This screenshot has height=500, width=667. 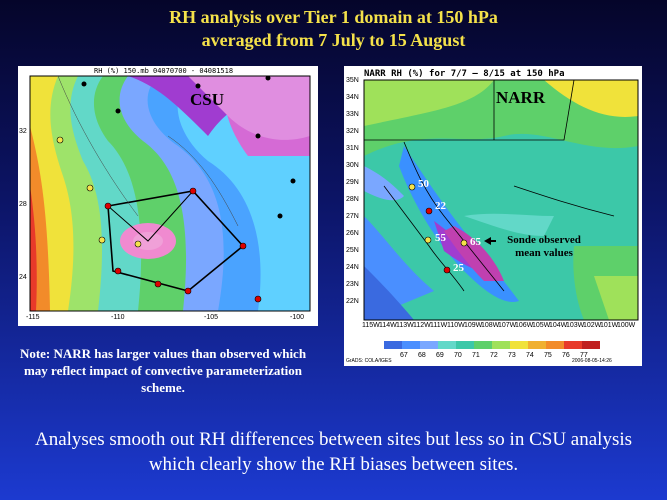 I want to click on narr-lat-tick: 35N, so click(x=352, y=80).